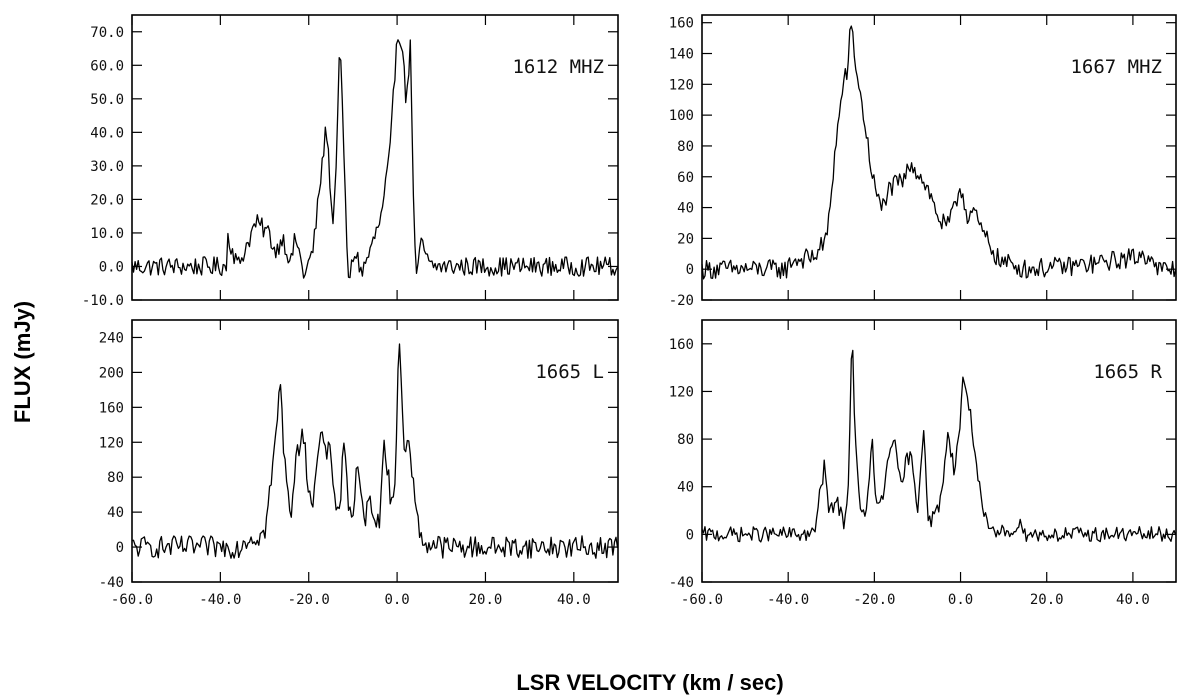 This screenshot has width=1200, height=700. What do you see at coordinates (22, 362) in the screenshot?
I see `y-axis-title: FLUX (mJy)` at bounding box center [22, 362].